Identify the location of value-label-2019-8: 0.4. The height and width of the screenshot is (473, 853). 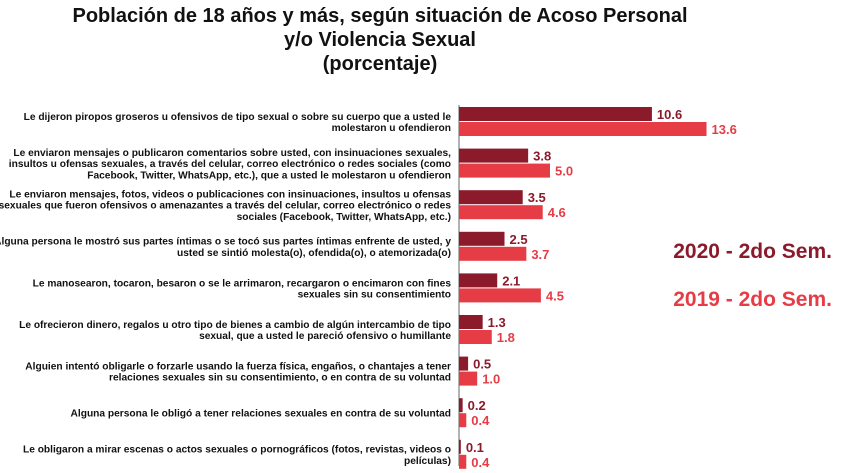
(480, 420).